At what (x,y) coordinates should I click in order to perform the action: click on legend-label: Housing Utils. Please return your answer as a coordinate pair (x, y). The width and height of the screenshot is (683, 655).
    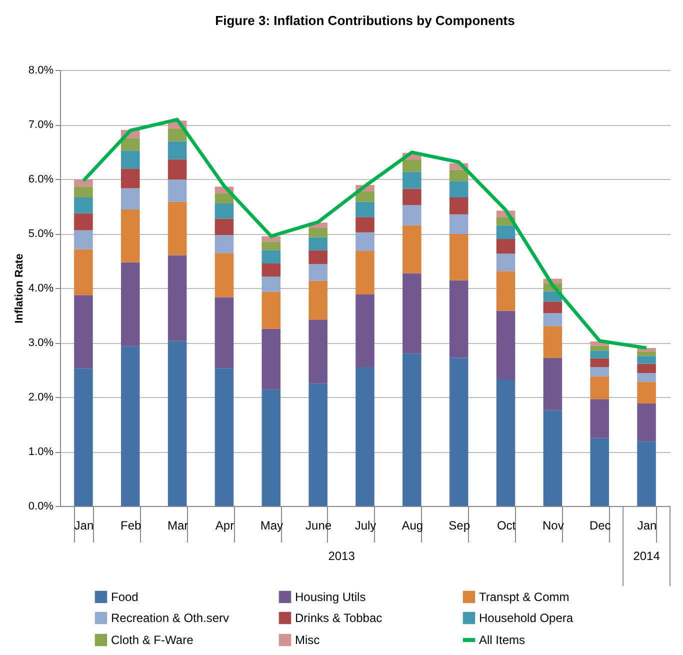
    Looking at the image, I should click on (330, 597).